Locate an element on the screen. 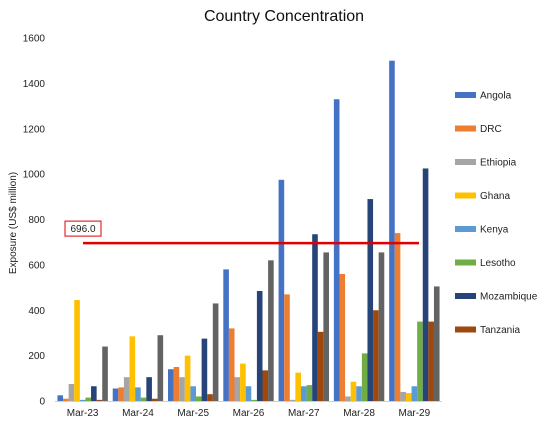  reference-label: 696.0 is located at coordinates (82, 229).